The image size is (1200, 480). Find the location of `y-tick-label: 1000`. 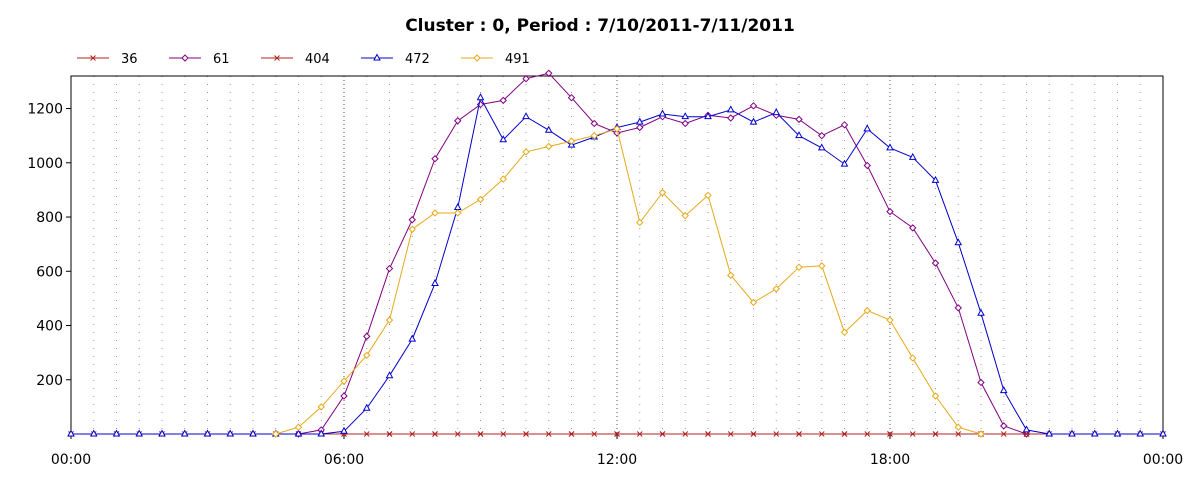

y-tick-label: 1000 is located at coordinates (45, 164).